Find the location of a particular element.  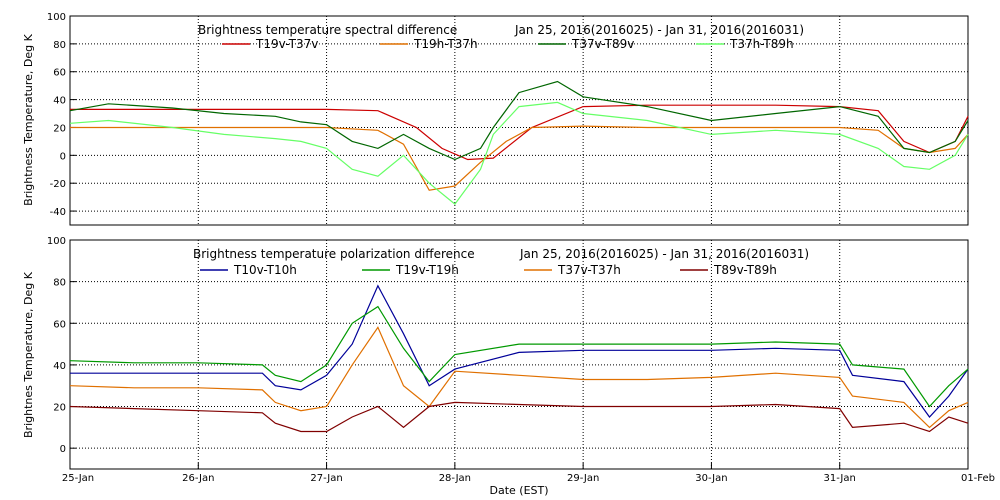

x-tick-label: 01-Feb is located at coordinates (978, 478).